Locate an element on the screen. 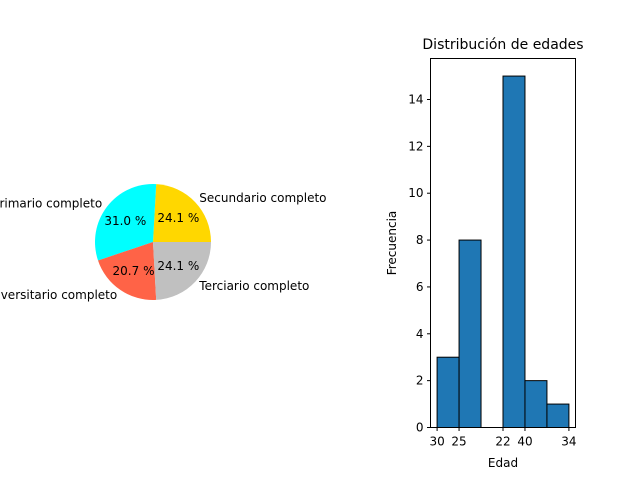 The image size is (640, 480). pie-slices is located at coordinates (153, 242).